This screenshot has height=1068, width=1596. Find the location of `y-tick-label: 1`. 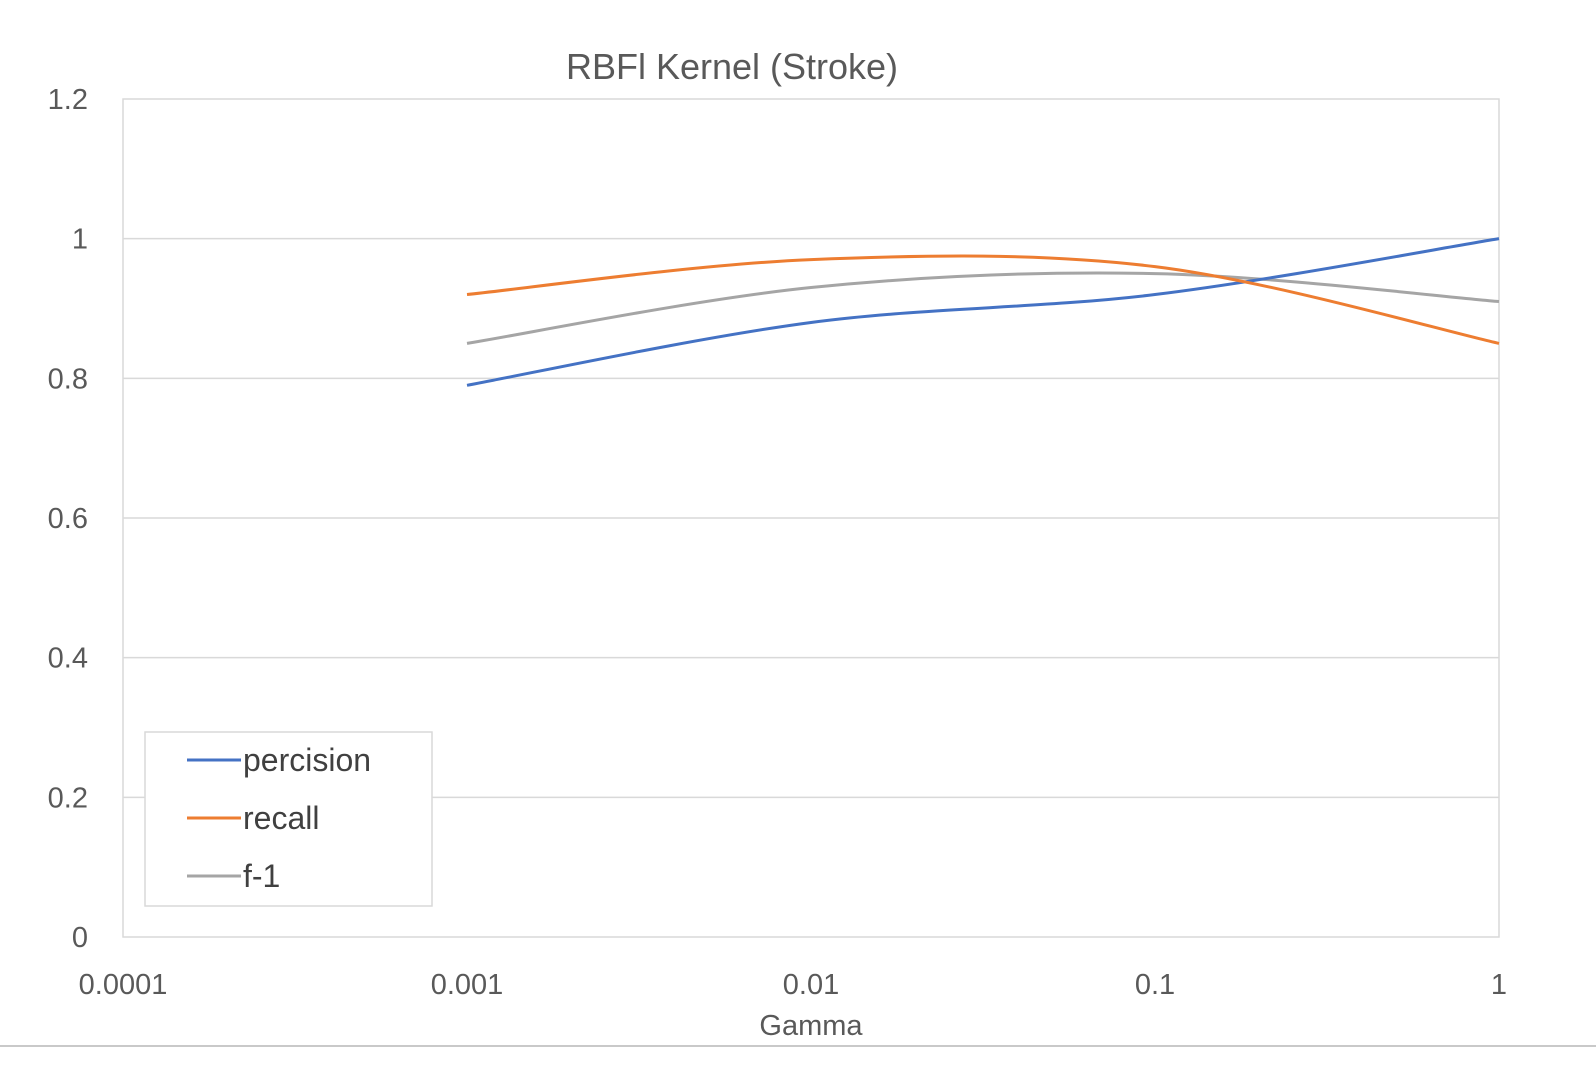

y-tick-label: 1 is located at coordinates (80, 240).